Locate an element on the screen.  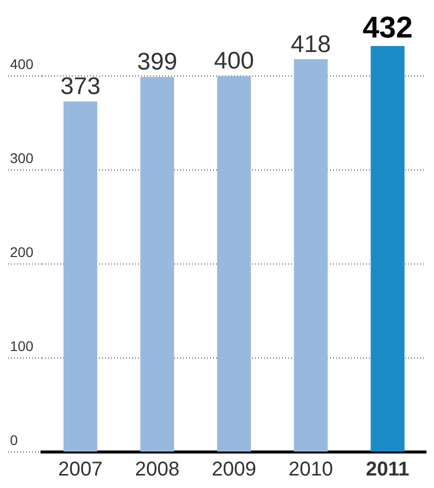
y-tick-label: 100 is located at coordinates (22, 346).